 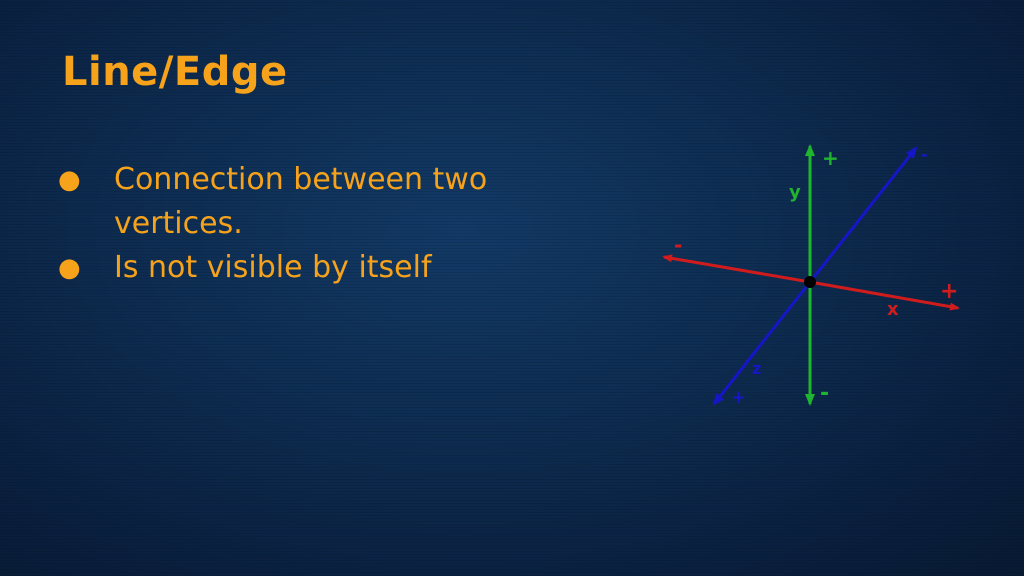 What do you see at coordinates (810, 282) in the screenshot?
I see `origin-point` at bounding box center [810, 282].